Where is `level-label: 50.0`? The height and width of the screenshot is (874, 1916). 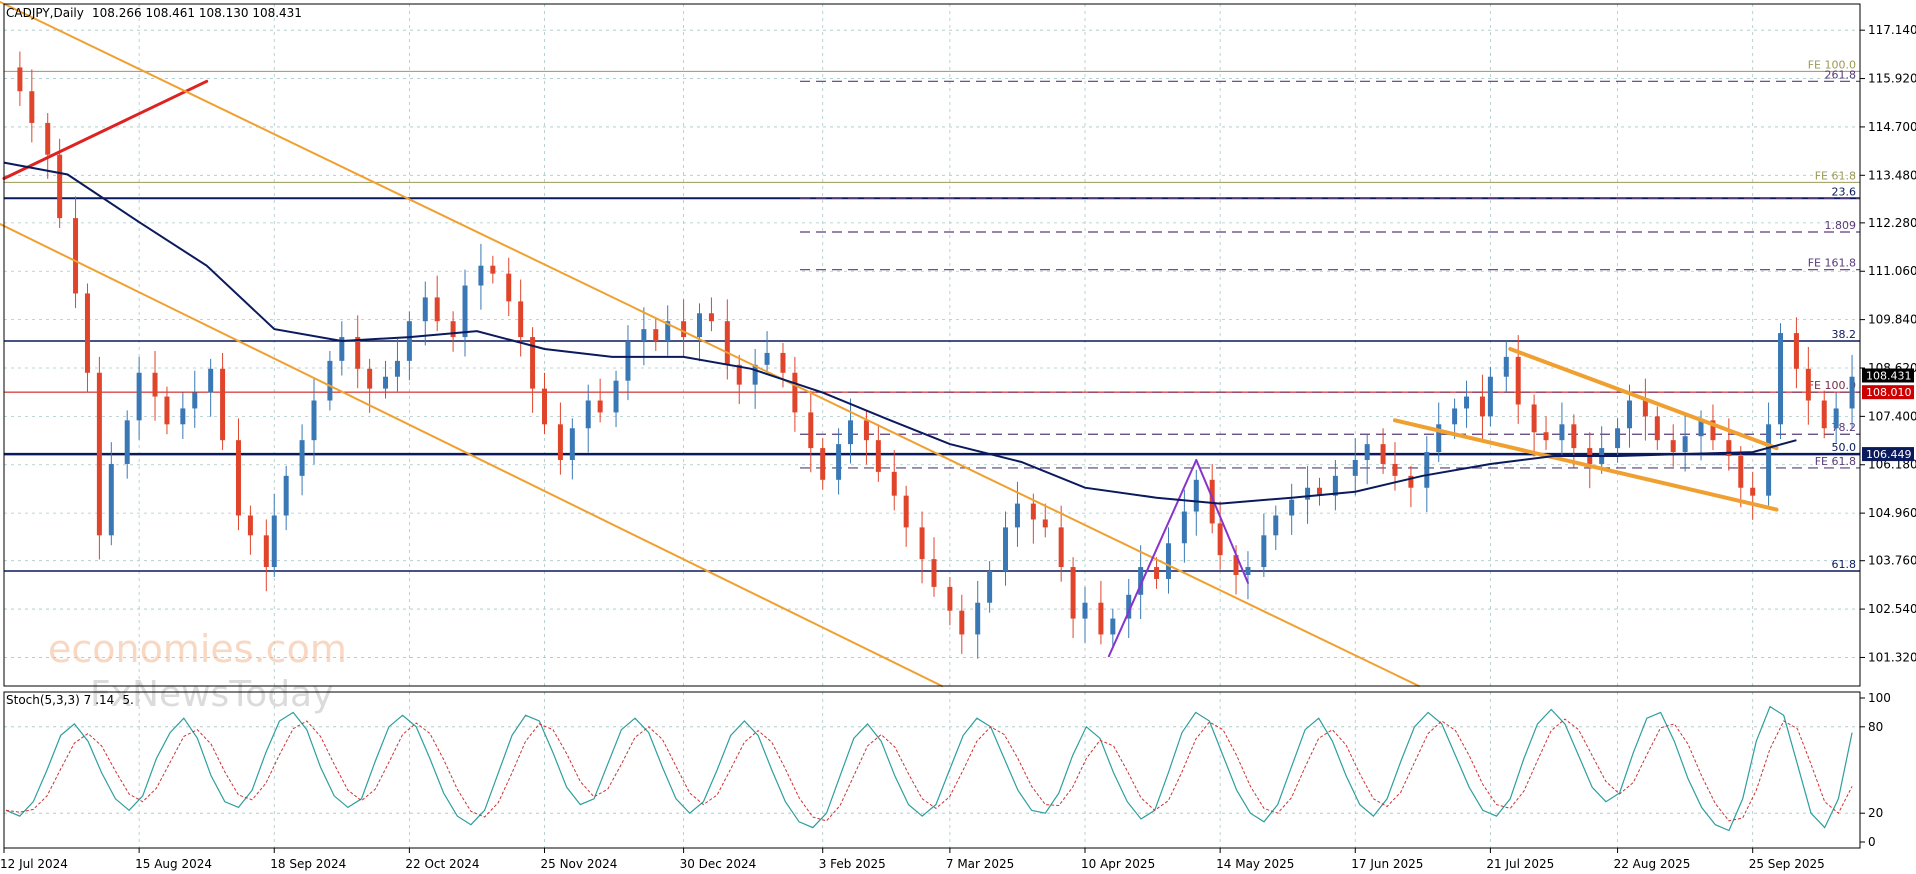 level-label: 50.0 is located at coordinates (1844, 447).